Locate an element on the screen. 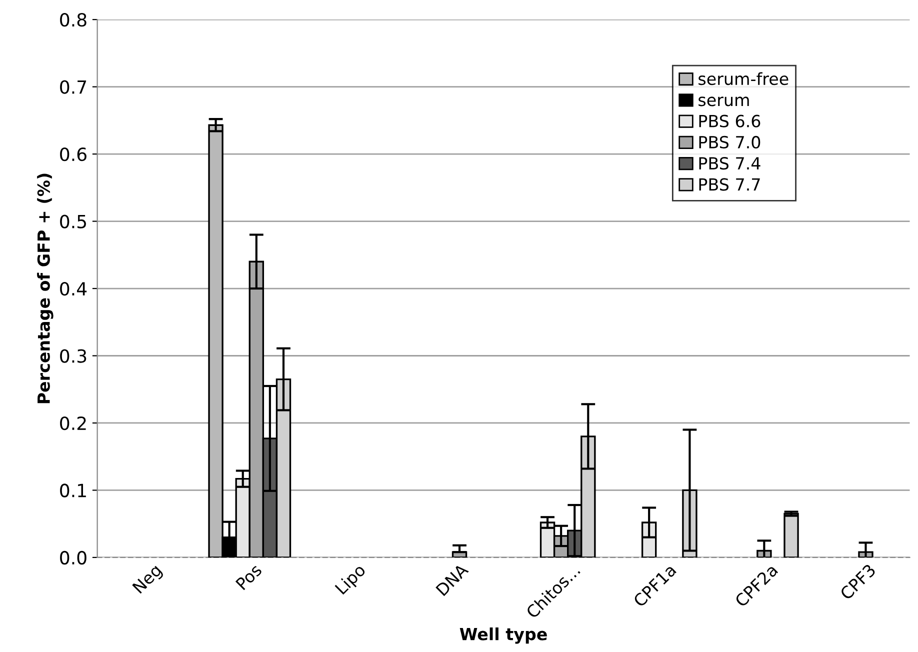 Image resolution: width=918 pixels, height=652 pixels. y-axis-title: Percentage of GFP + (%) is located at coordinates (45, 289).